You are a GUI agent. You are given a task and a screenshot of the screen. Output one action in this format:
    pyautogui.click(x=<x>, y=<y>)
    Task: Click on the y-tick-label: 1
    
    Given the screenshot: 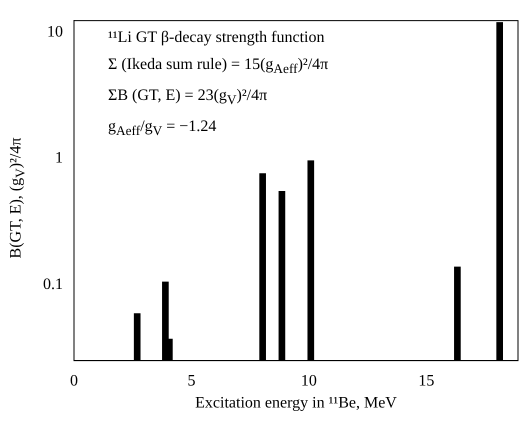 What is the action you would take?
    pyautogui.click(x=59, y=158)
    